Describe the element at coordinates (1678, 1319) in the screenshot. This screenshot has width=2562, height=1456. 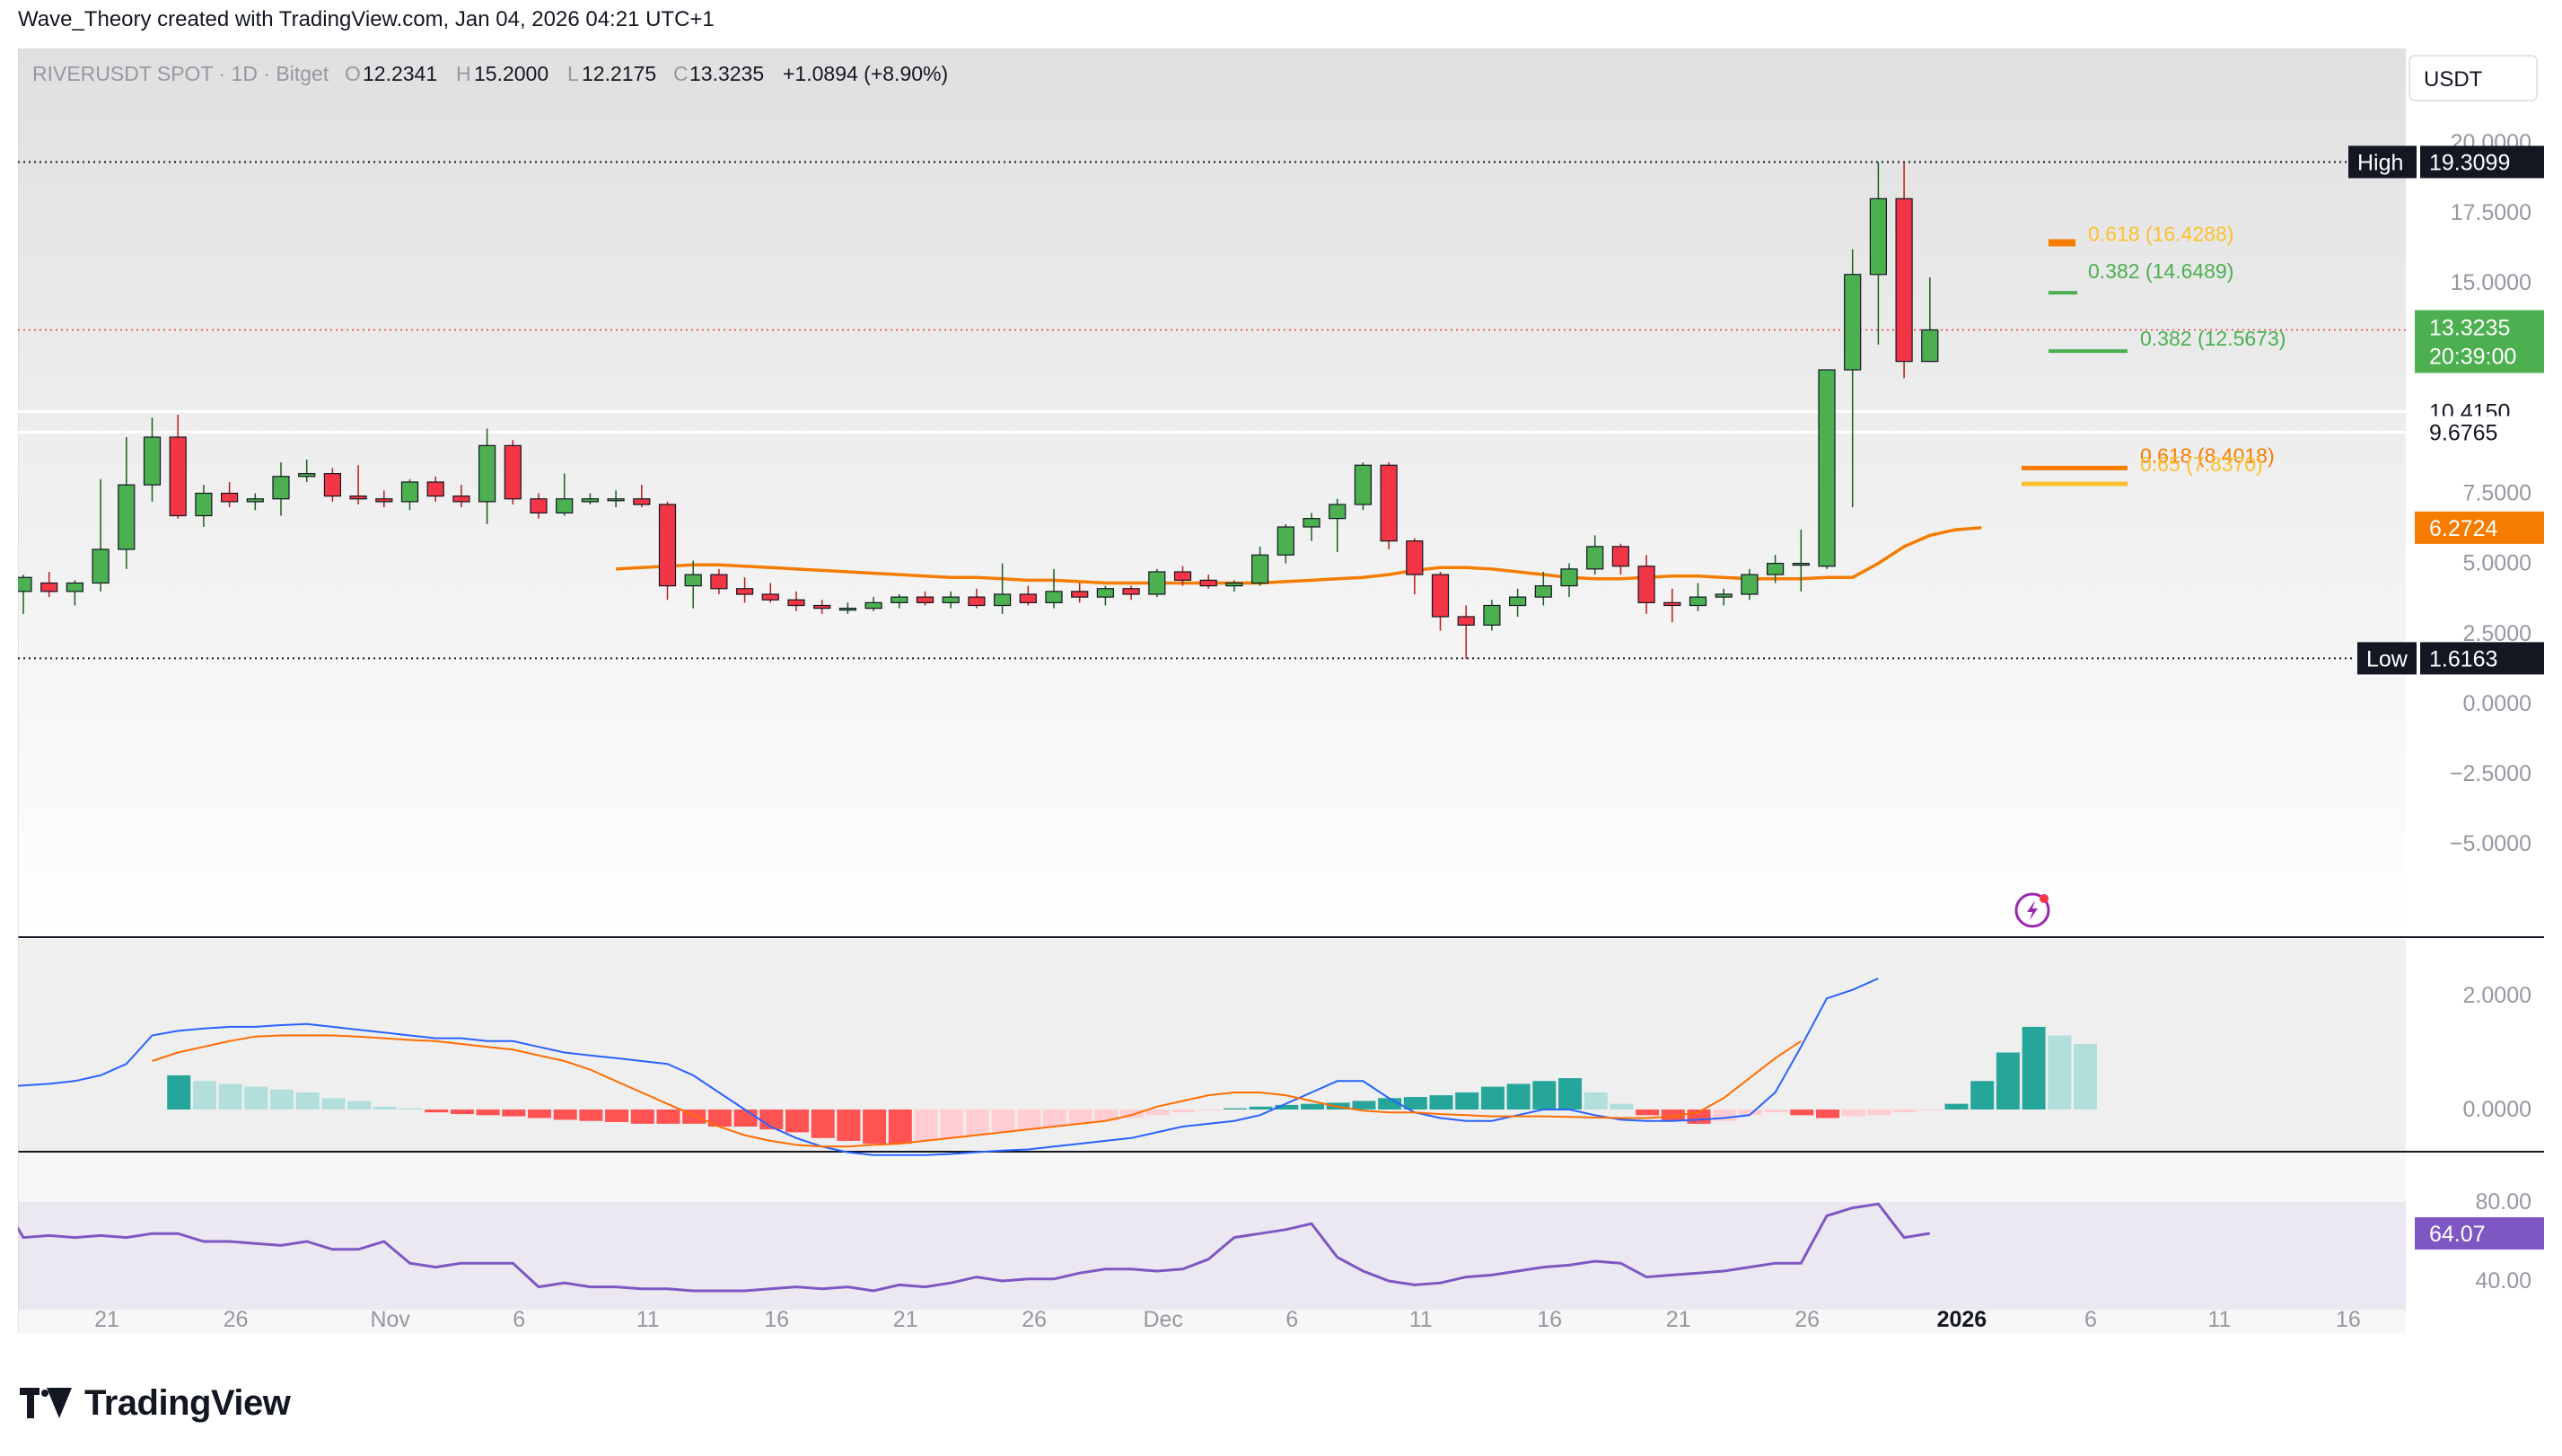
I see `x-axis-tick: 21` at that location.